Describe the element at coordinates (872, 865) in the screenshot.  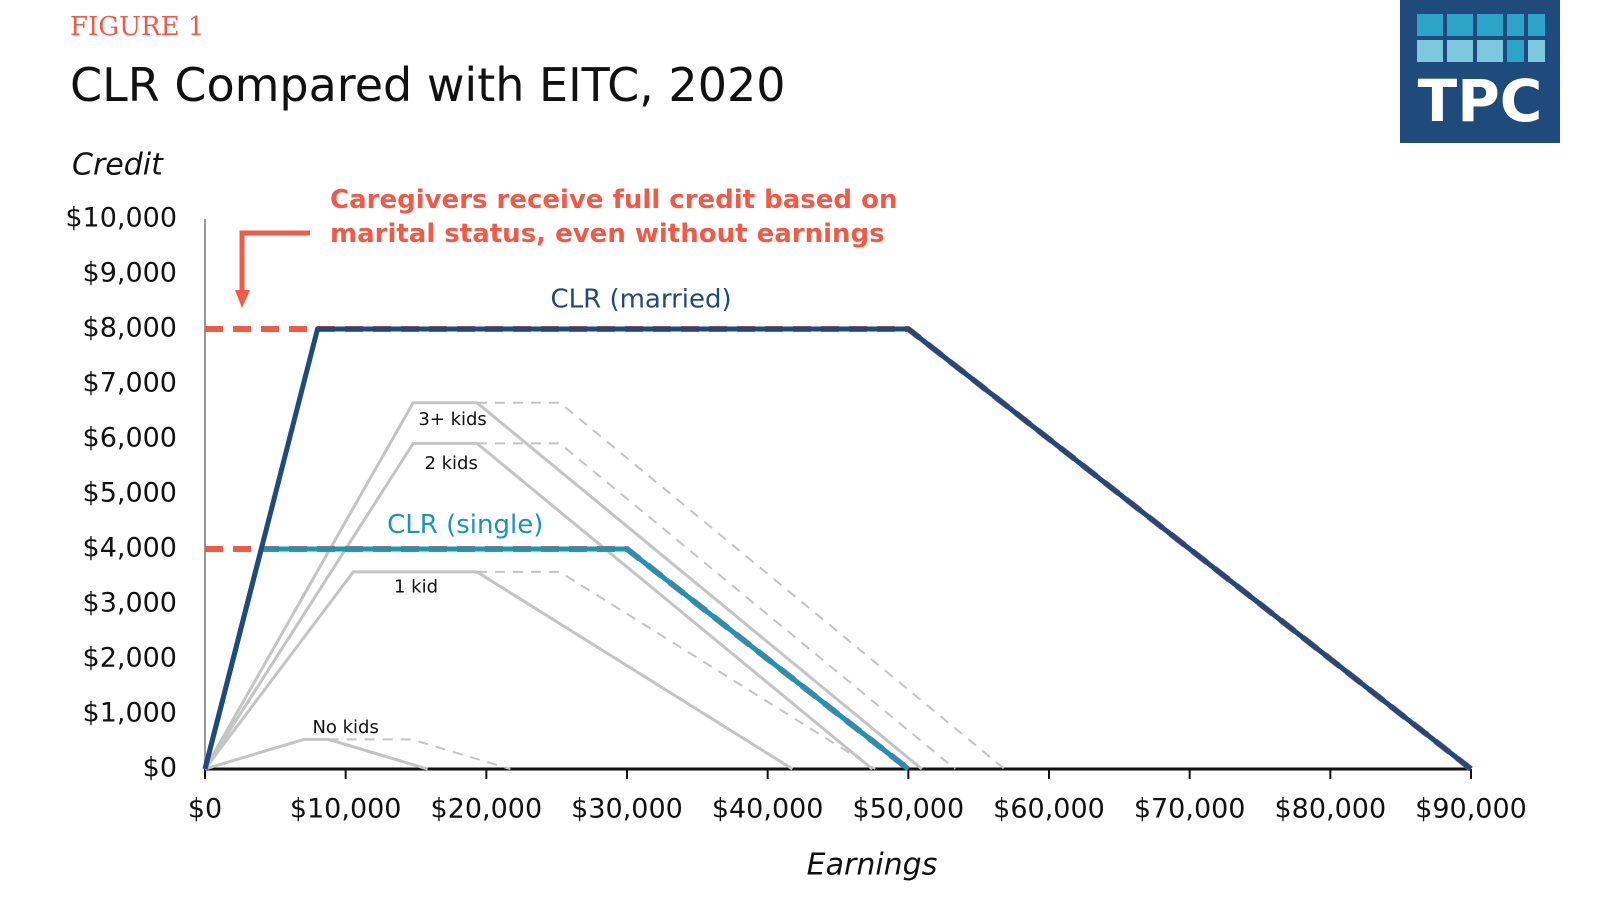
I see `x-axis-label: Earnings` at that location.